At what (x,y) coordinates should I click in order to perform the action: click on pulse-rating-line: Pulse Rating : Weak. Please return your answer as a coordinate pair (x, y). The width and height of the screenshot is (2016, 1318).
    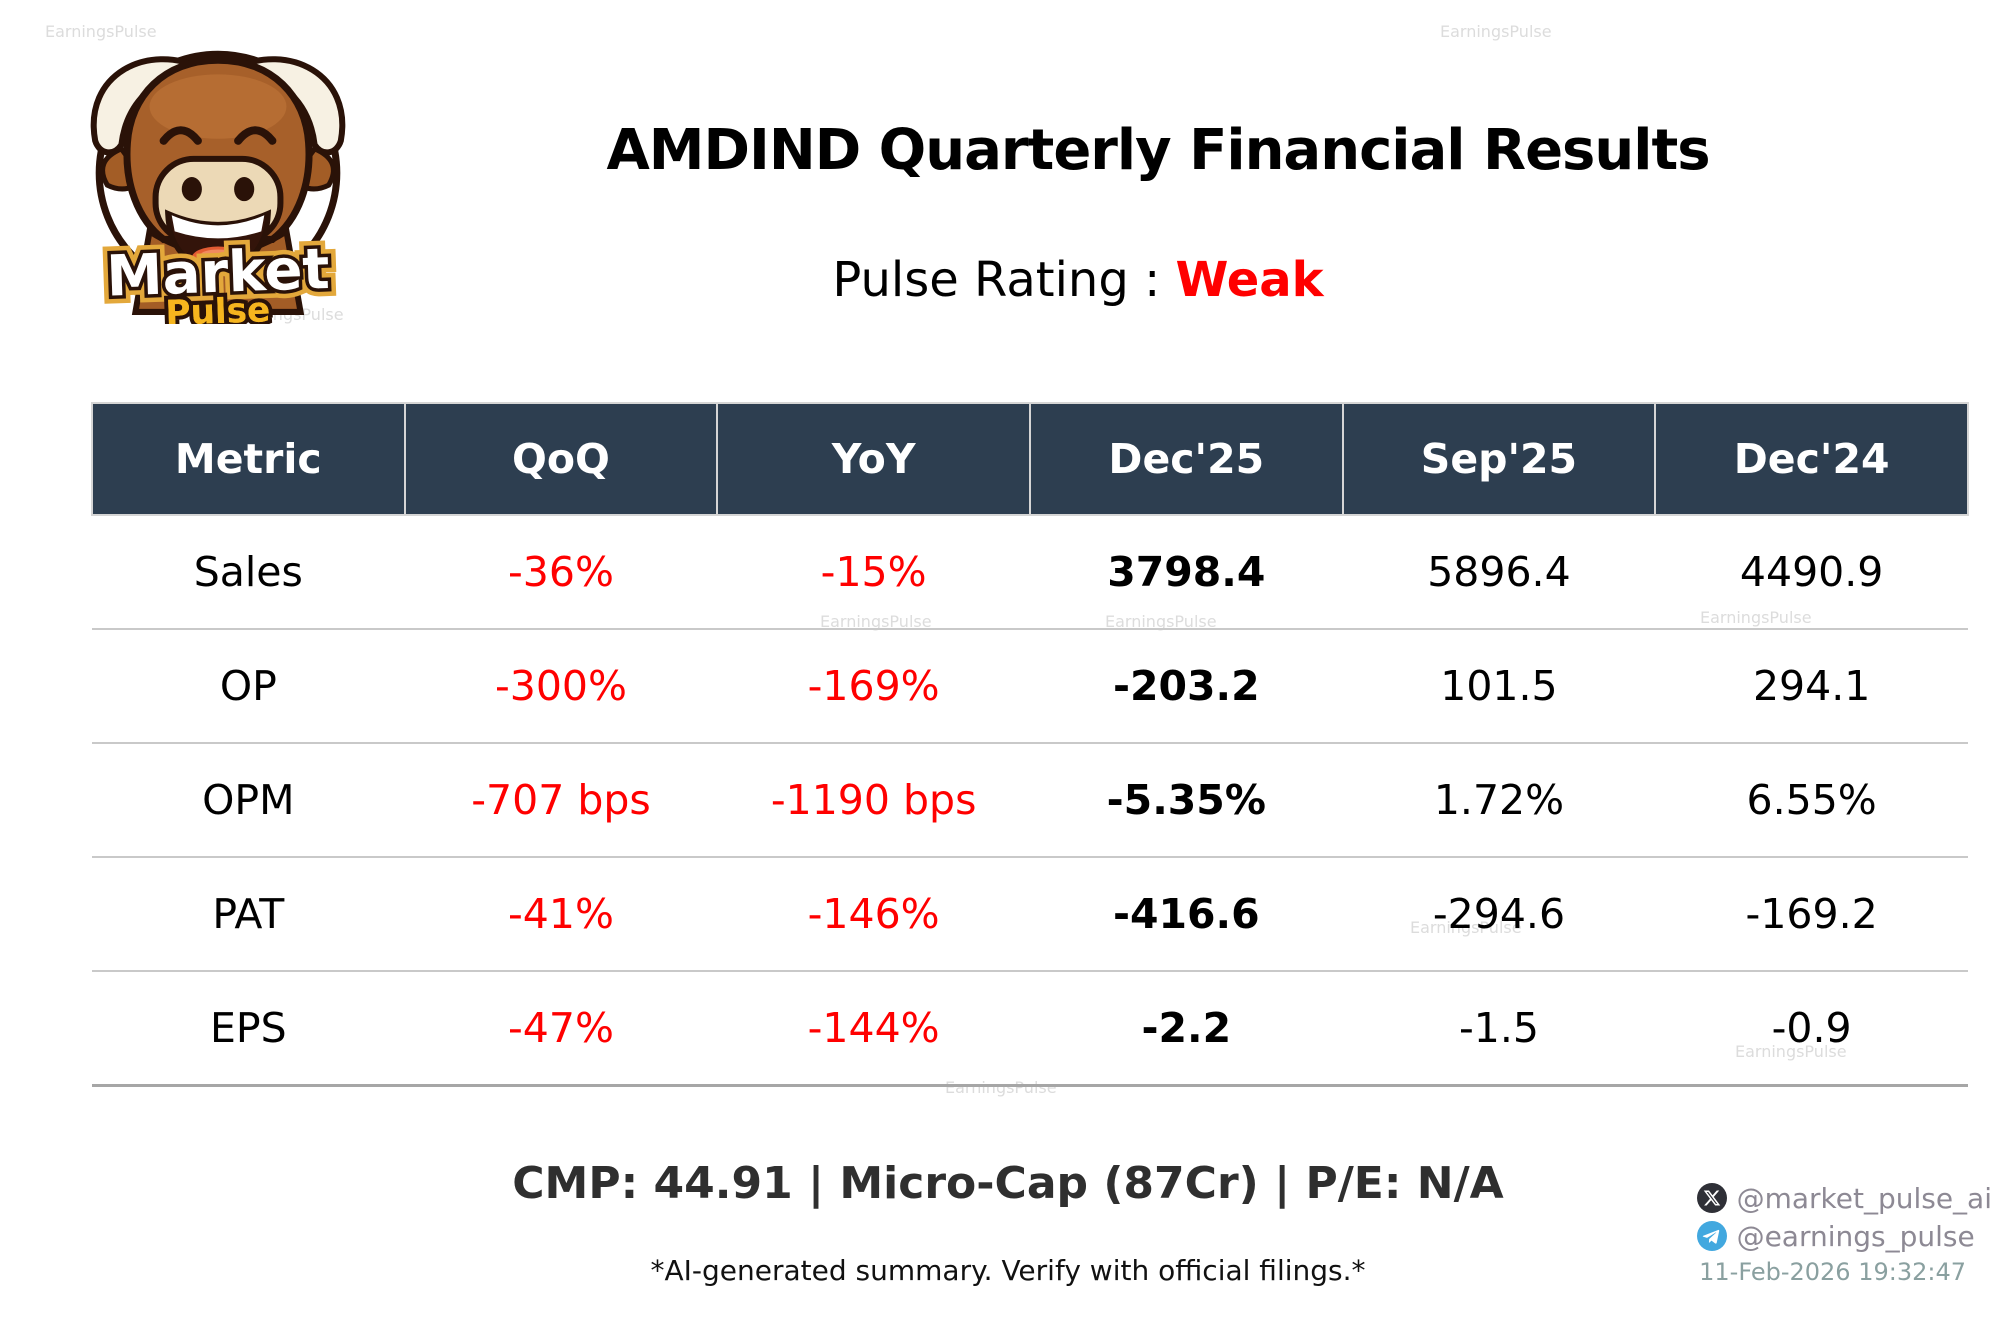
    Looking at the image, I should click on (1077, 280).